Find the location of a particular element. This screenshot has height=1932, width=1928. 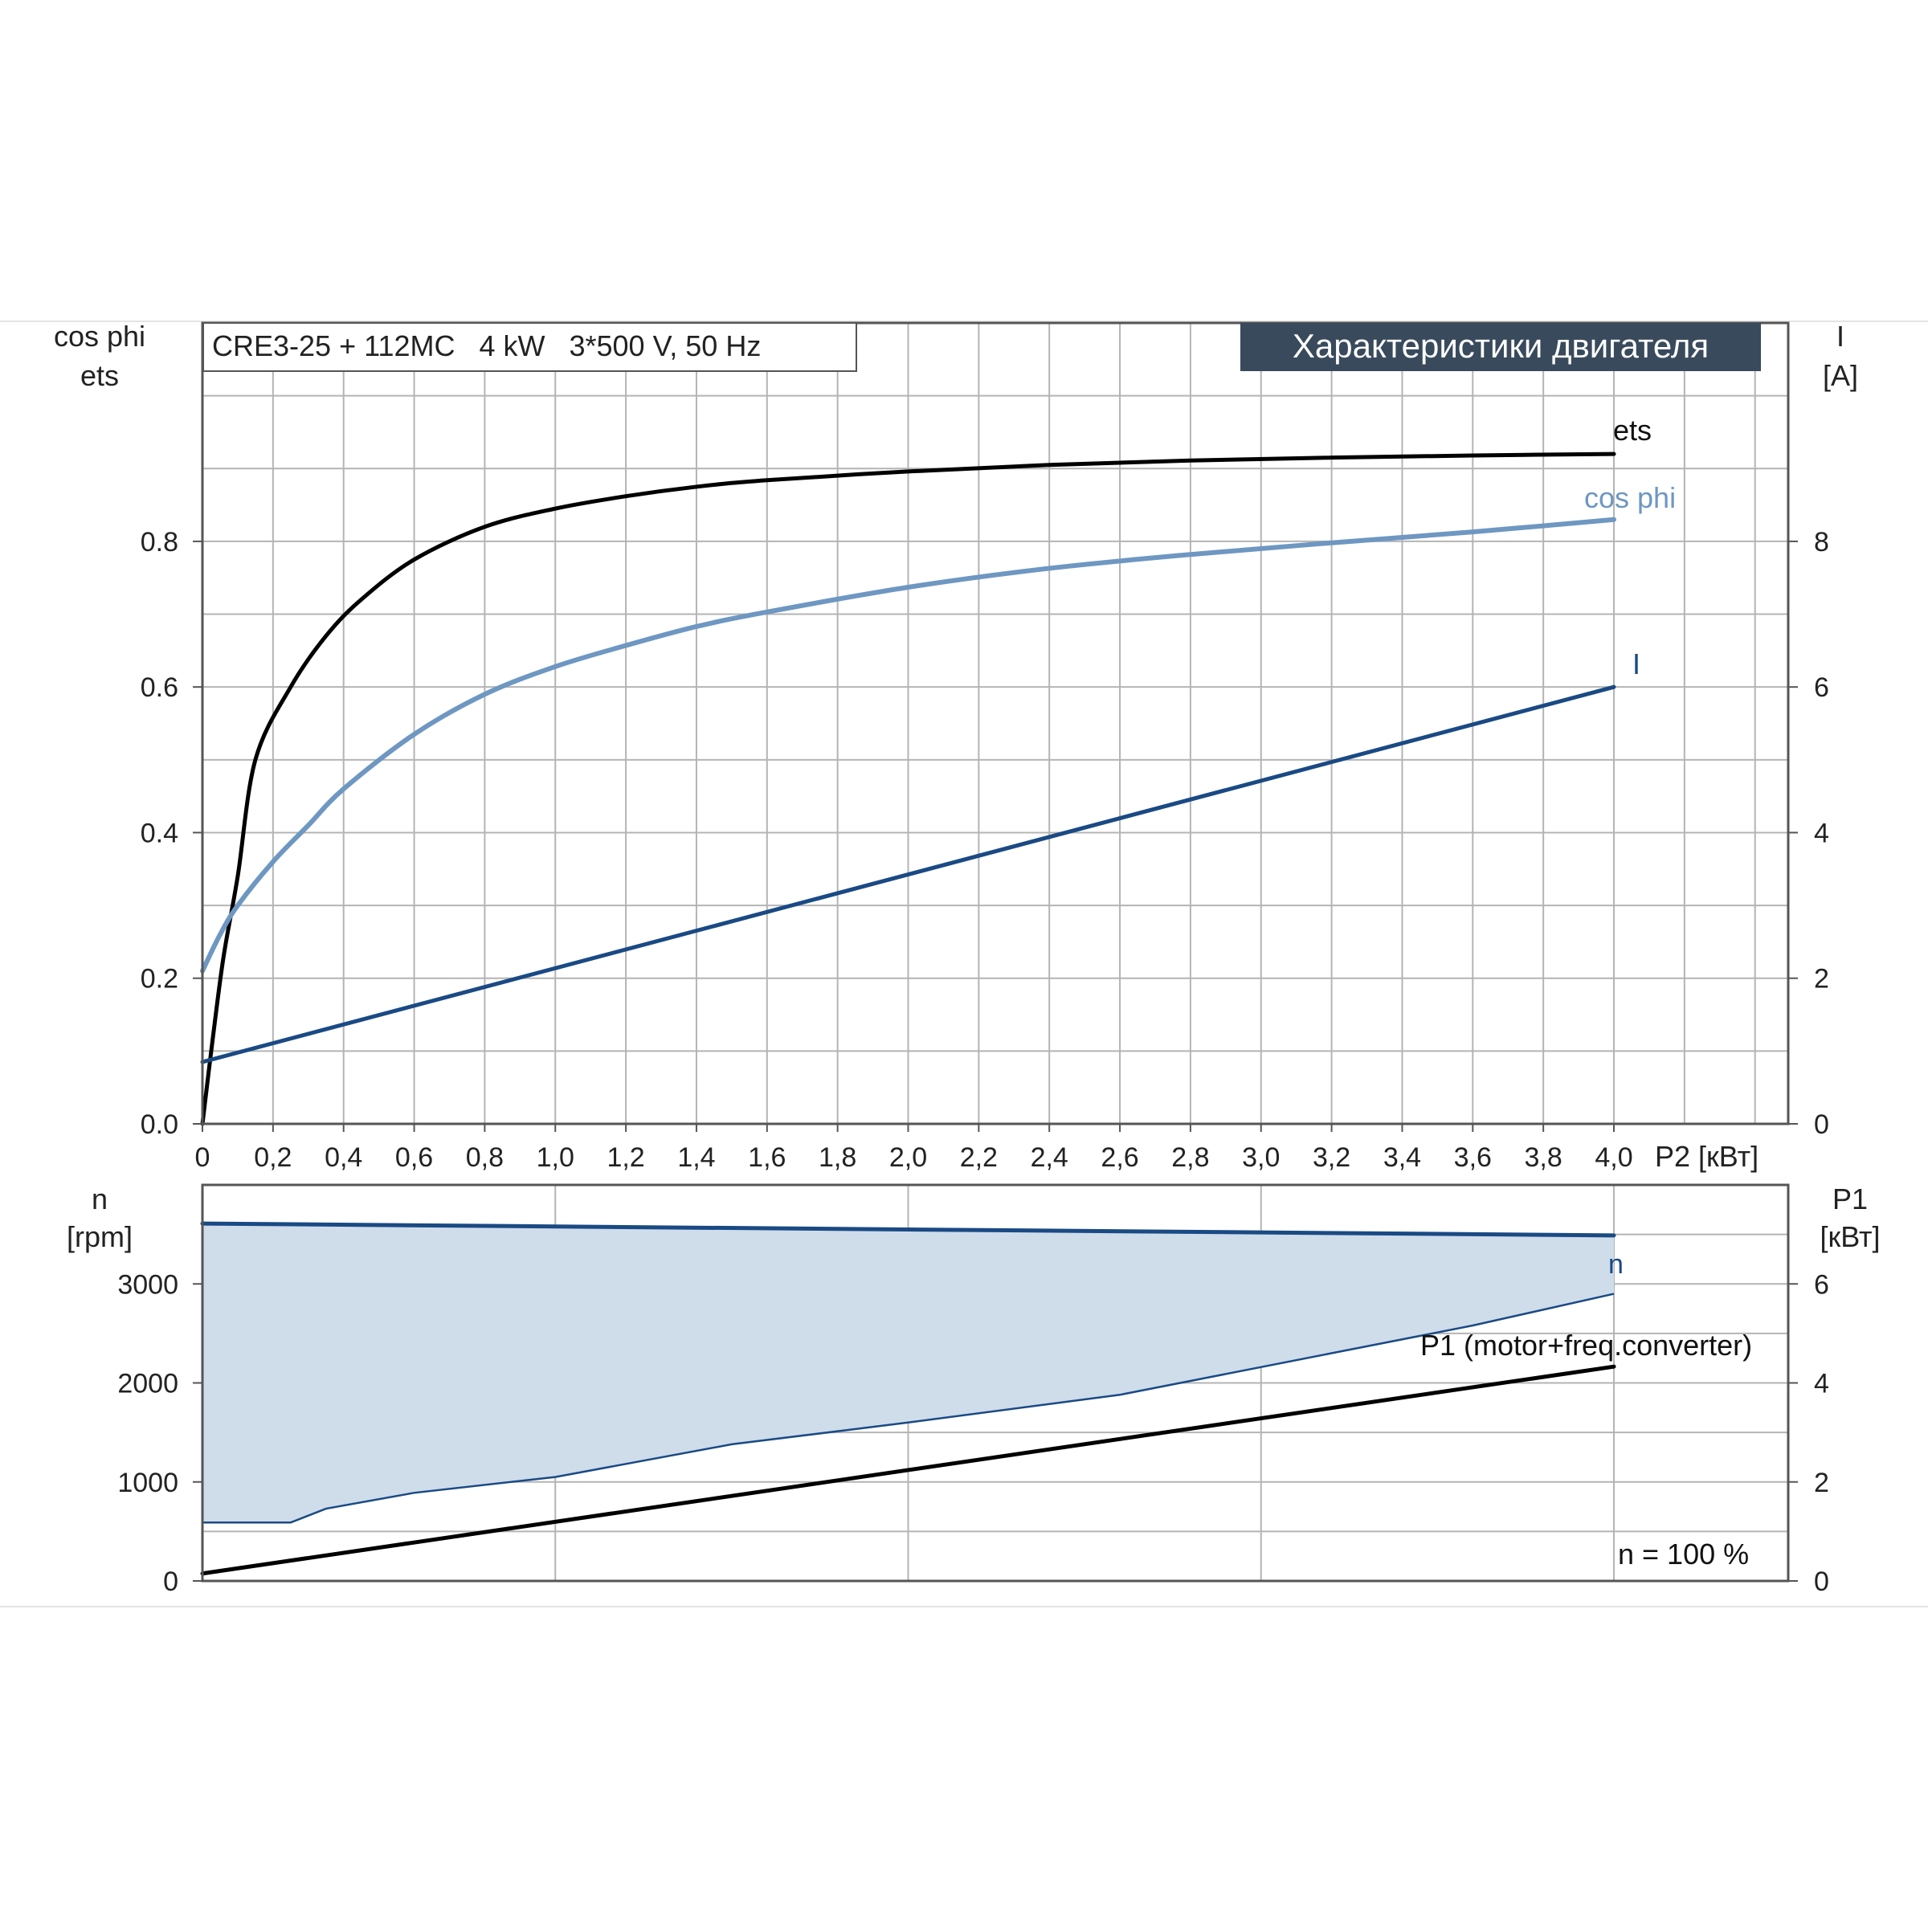

left-y-tick-label: 0.6 is located at coordinates (159, 688).